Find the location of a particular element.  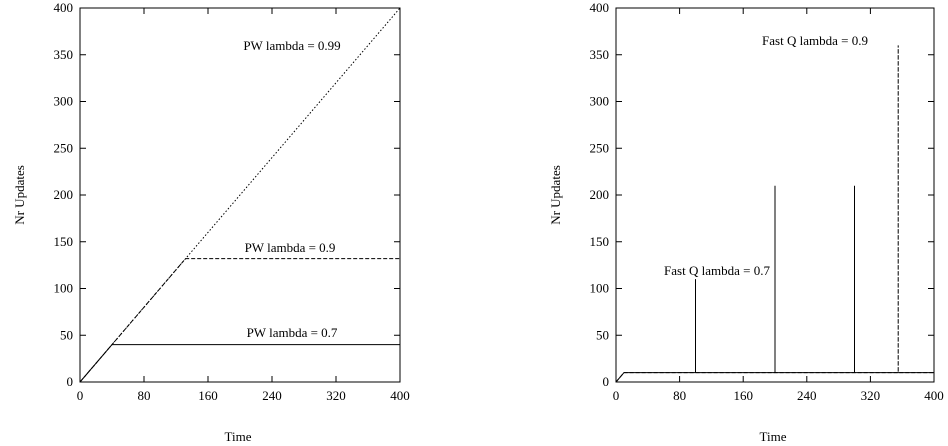

series-annotation: Fast Q lambda = 0.9 is located at coordinates (815, 40).